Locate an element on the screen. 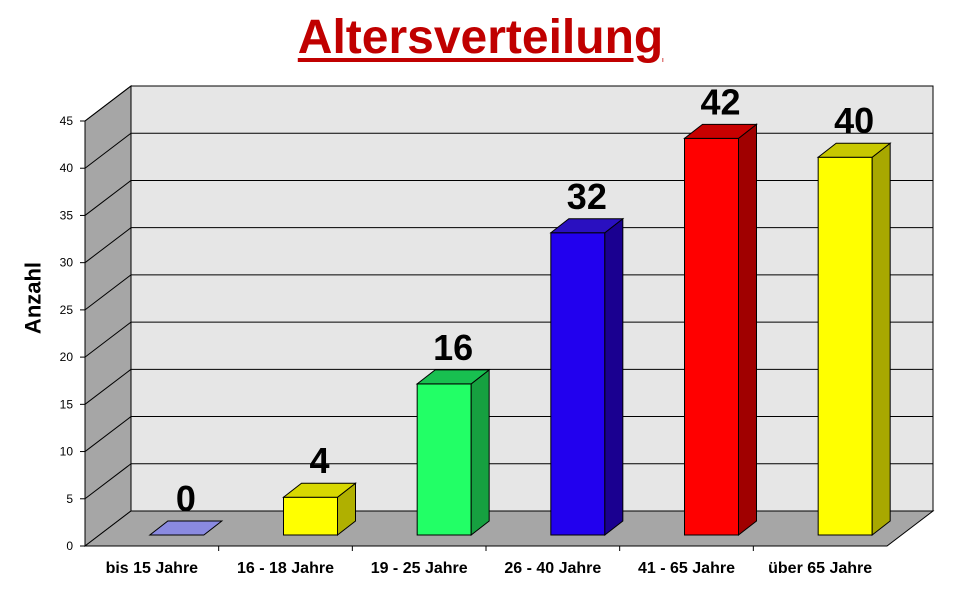 The image size is (961, 594). data-label: 40 is located at coordinates (854, 120).